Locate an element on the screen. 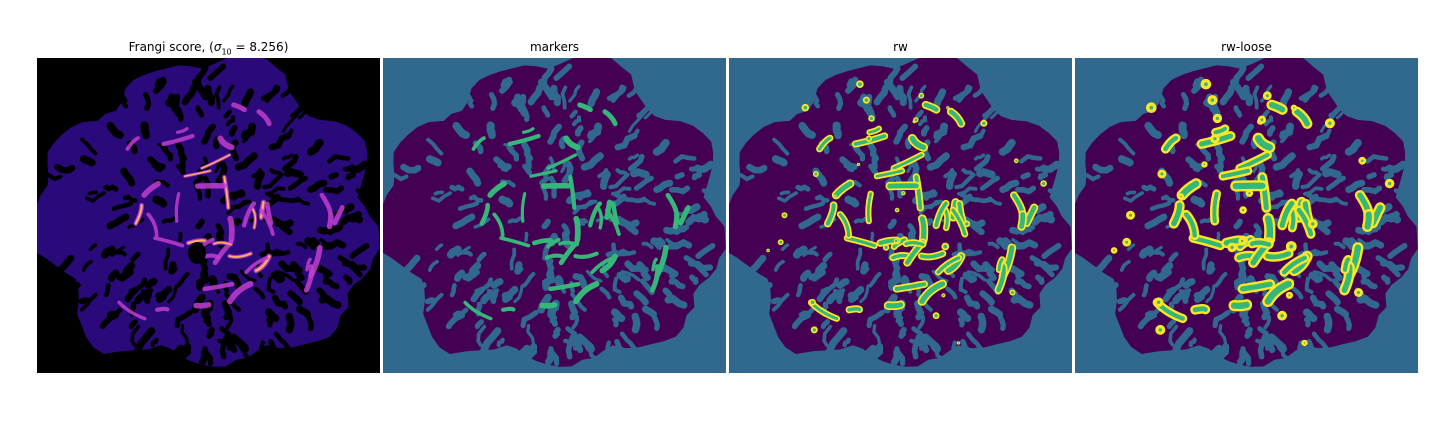 The image size is (1440, 432). vessel-response is located at coordinates (151, 189).